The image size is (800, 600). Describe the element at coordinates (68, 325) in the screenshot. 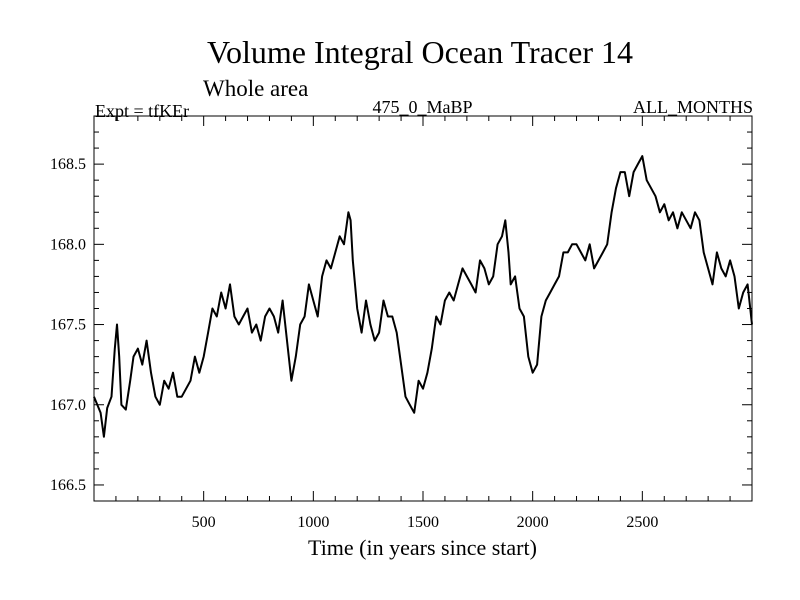

I see `y-tick-label: 167.5` at that location.